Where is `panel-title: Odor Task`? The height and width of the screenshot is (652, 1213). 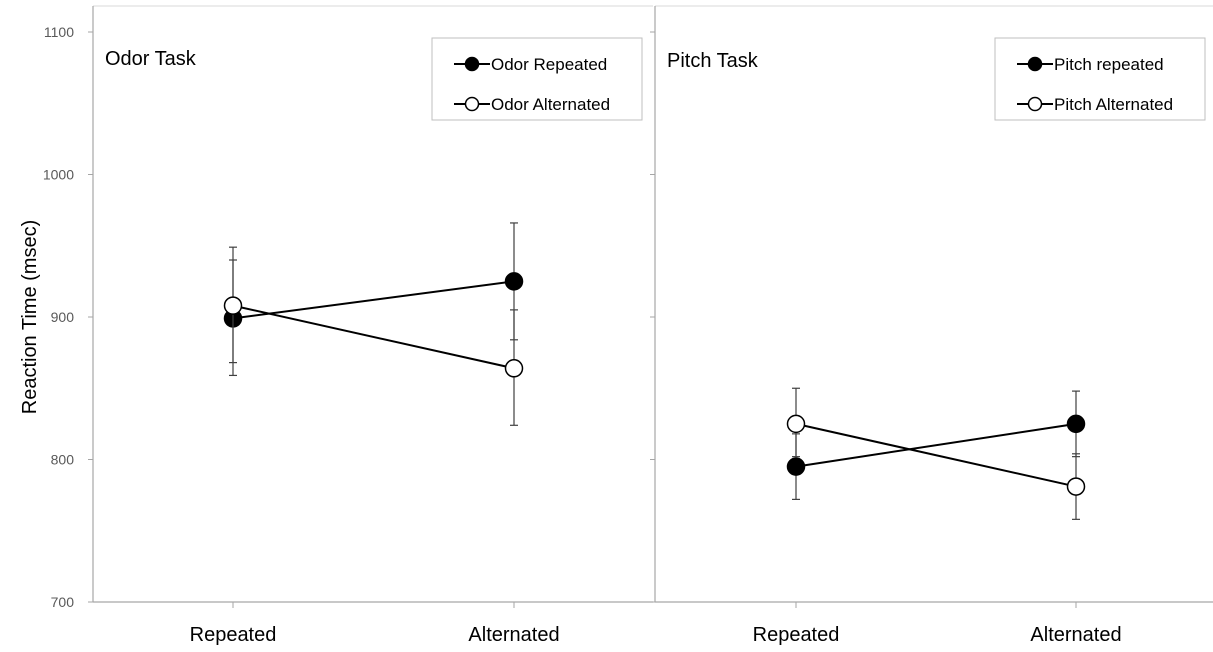
panel-title: Odor Task is located at coordinates (151, 59).